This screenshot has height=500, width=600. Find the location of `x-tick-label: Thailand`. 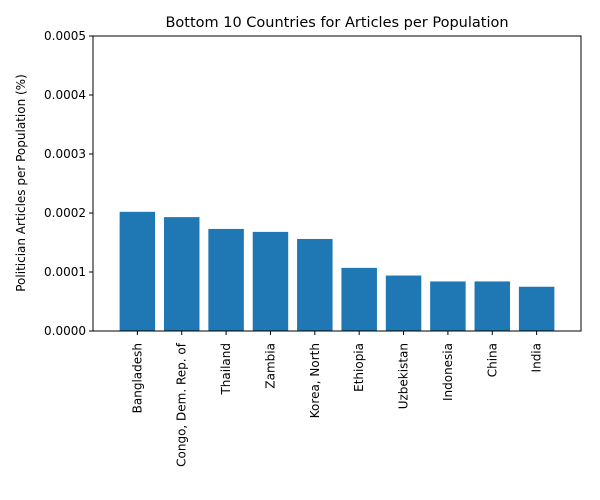

x-tick-label: Thailand is located at coordinates (226, 369).